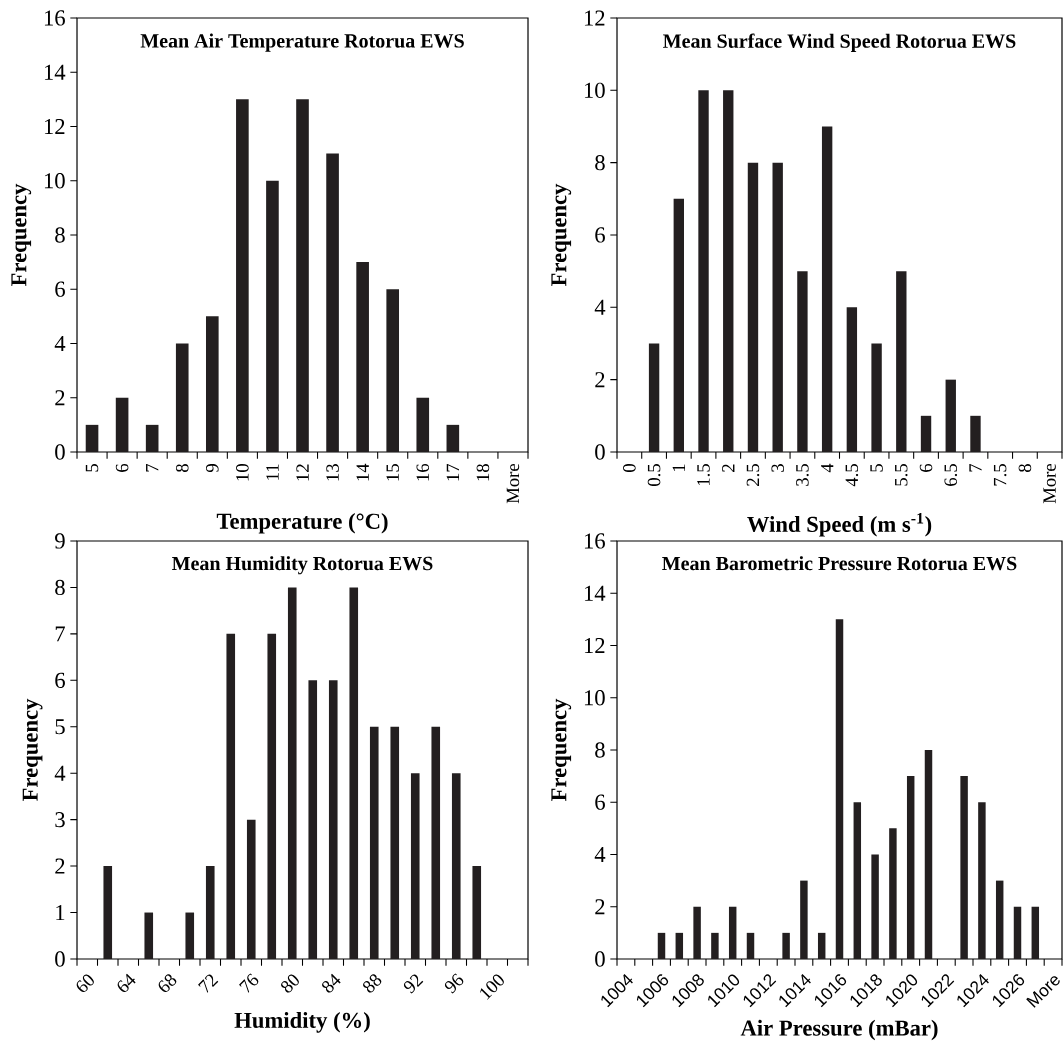  I want to click on x-tick-label: 15, so click(392, 472).